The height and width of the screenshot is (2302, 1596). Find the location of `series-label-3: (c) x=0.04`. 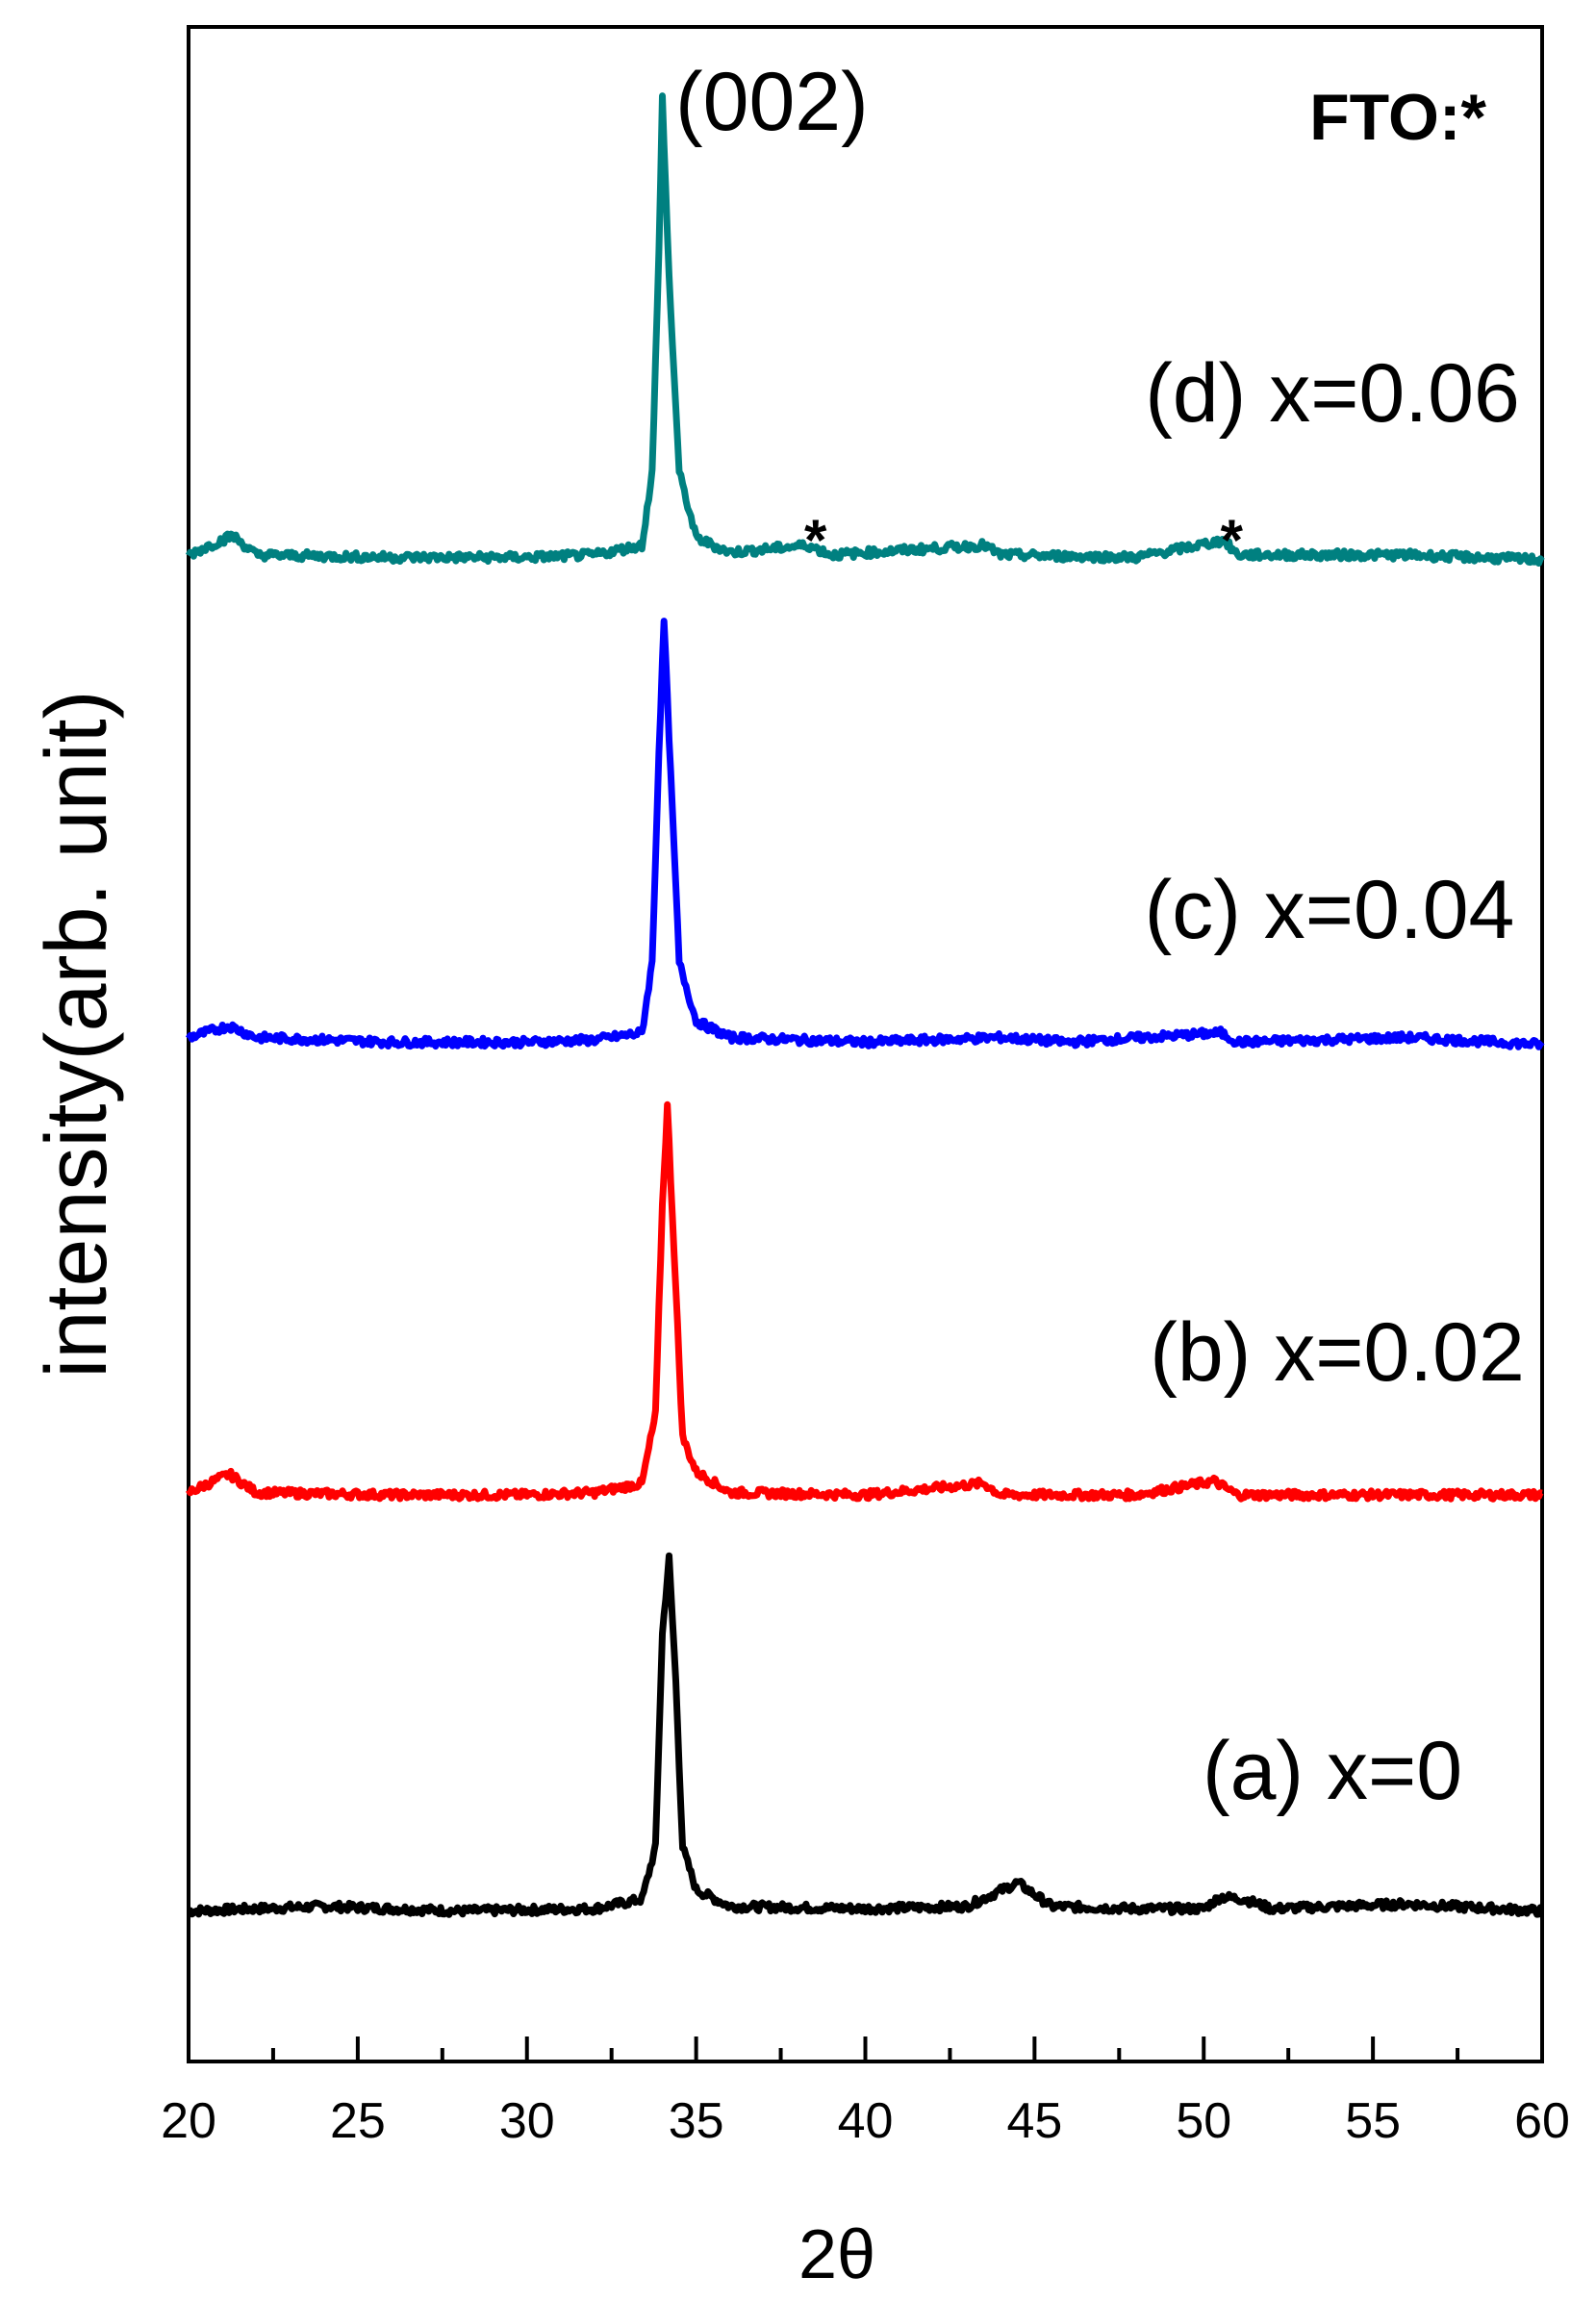

series-label-3: (c) x=0.04 is located at coordinates (1330, 910).